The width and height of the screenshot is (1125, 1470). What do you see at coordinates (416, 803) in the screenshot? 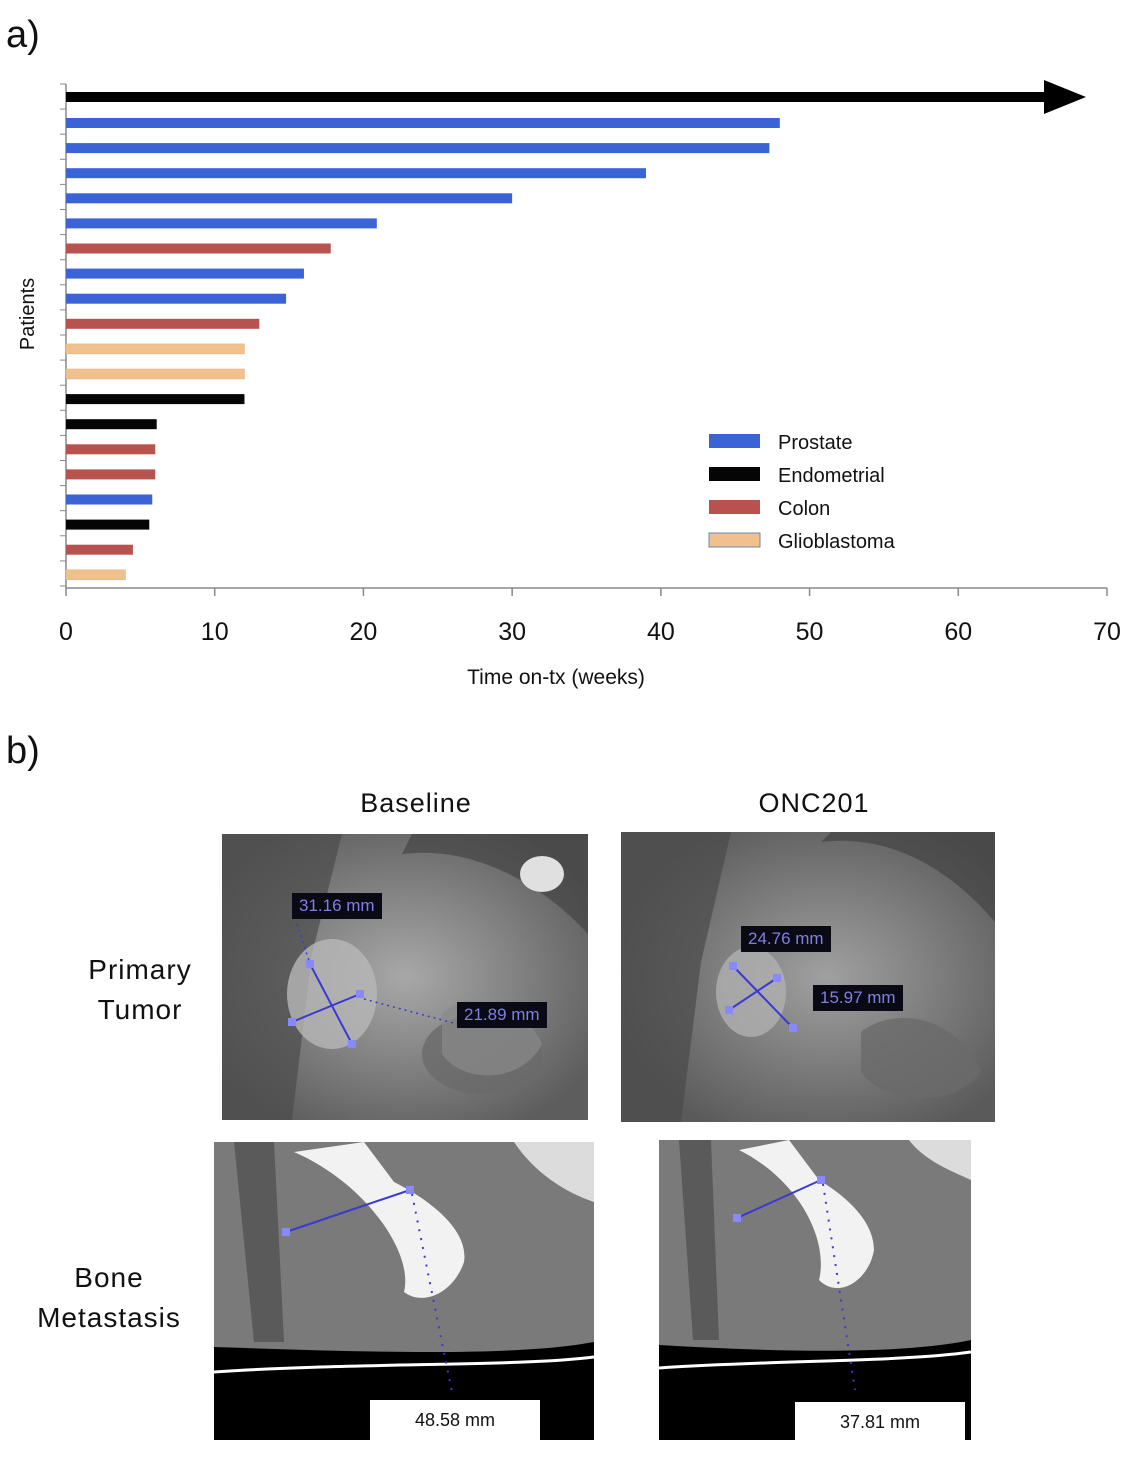
I see `column-header-baseline: Baseline` at bounding box center [416, 803].